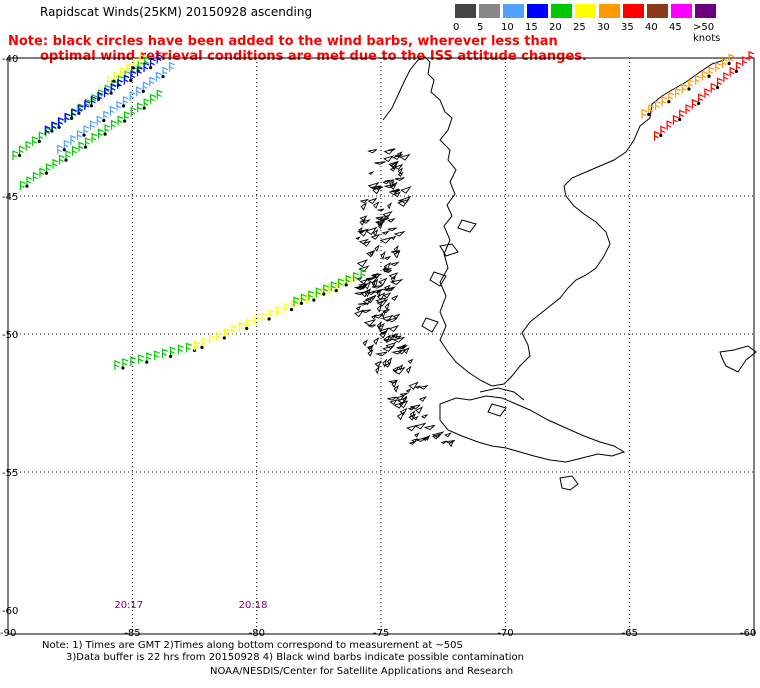  Describe the element at coordinates (128, 605) in the screenshot. I see `pass-time-label: 20:17` at that location.